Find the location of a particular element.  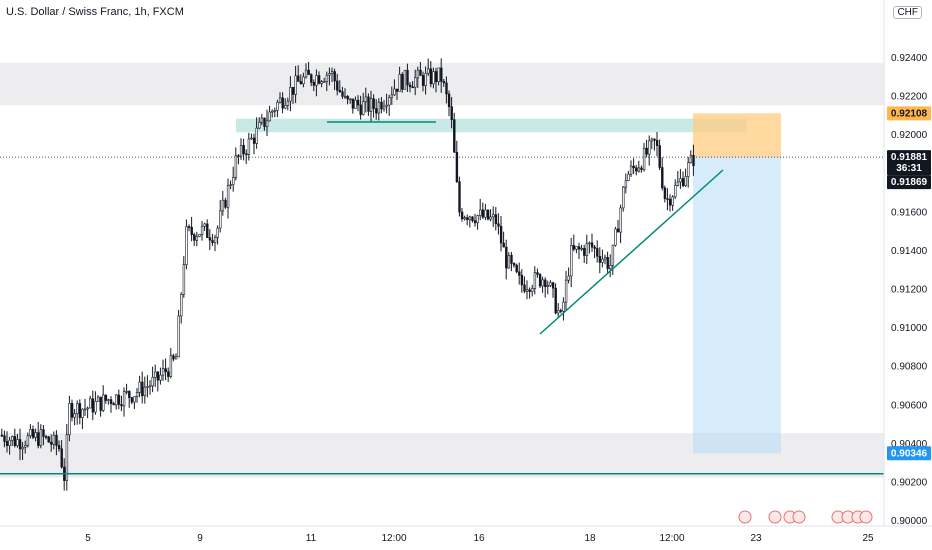

target-price-tag-text: 0.90346 is located at coordinates (909, 453).